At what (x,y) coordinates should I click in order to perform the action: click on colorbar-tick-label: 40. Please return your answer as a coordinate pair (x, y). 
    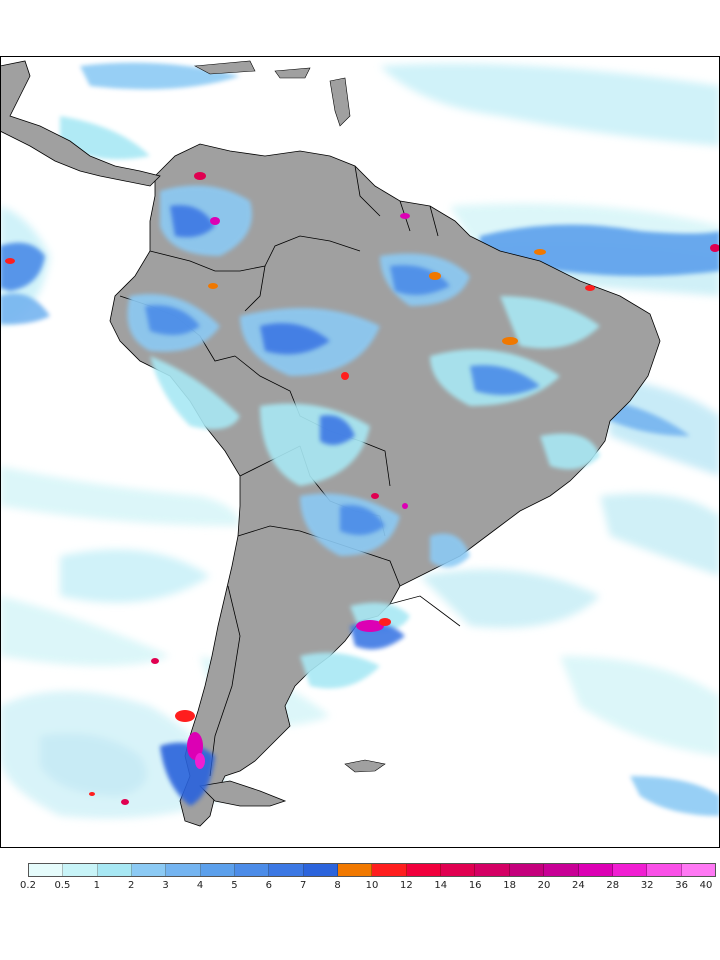
    Looking at the image, I should click on (706, 885).